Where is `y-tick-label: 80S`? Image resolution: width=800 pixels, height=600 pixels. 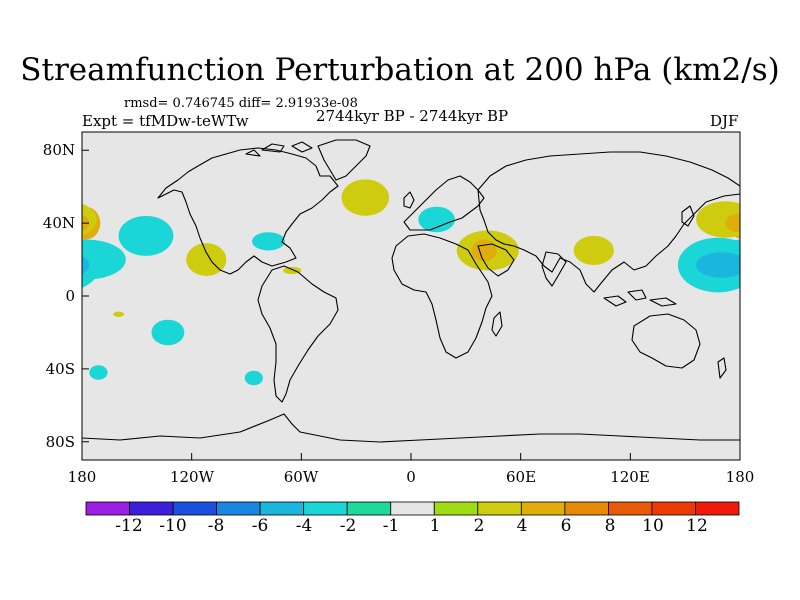
y-tick-label: 80S is located at coordinates (60, 442).